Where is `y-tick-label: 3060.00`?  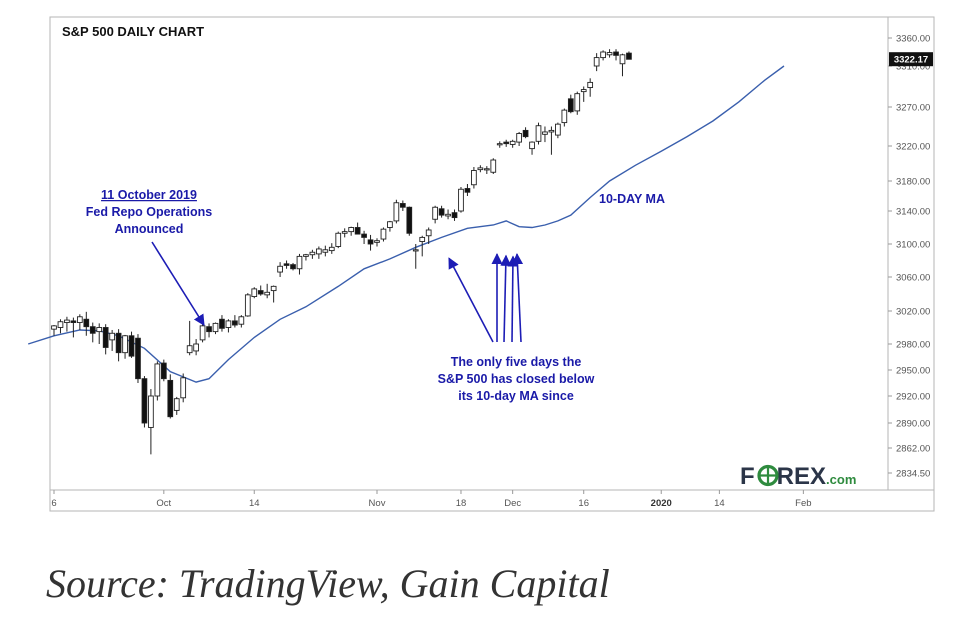
y-tick-label: 3060.00 is located at coordinates (913, 278).